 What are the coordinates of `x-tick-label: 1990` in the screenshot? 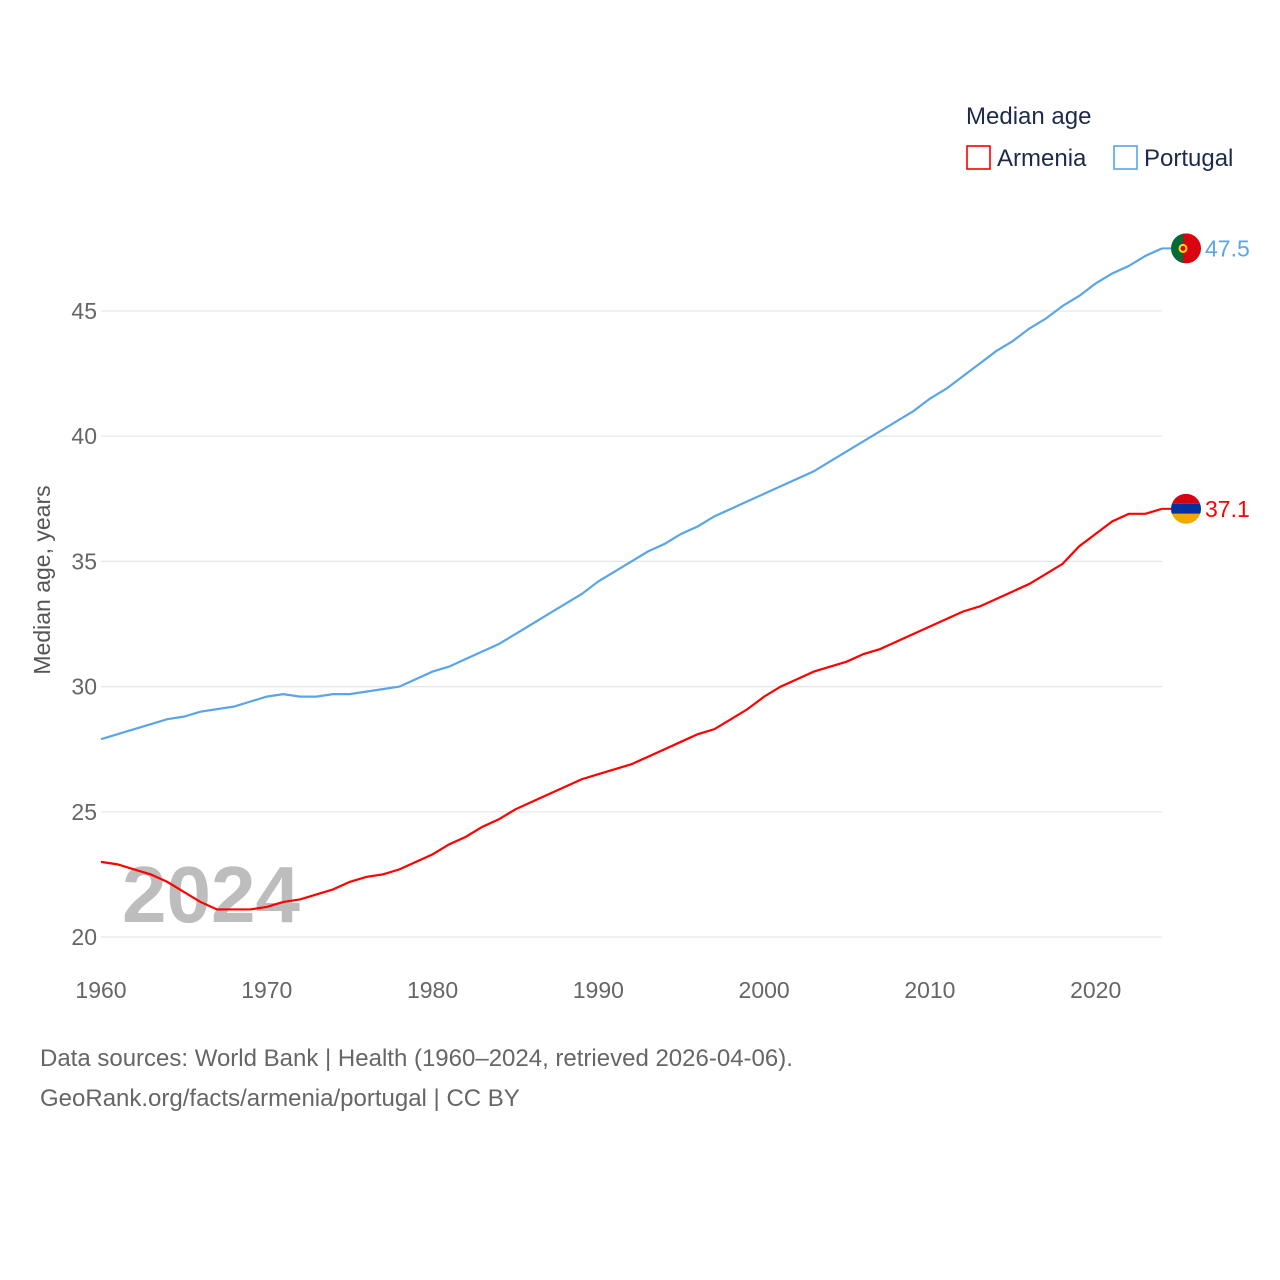 It's located at (598, 990).